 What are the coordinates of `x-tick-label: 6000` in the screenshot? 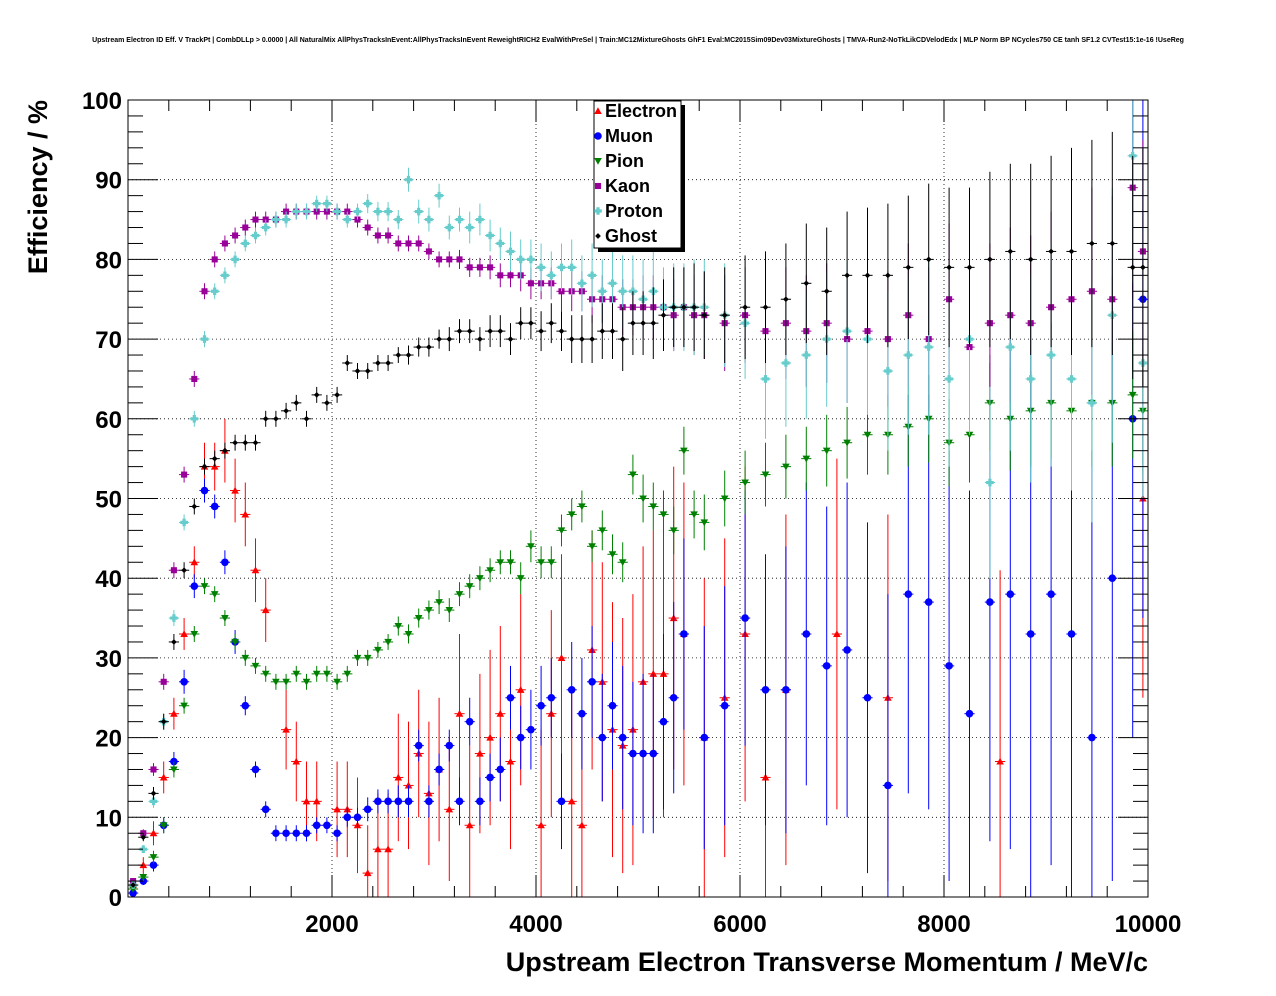 It's located at (739, 924).